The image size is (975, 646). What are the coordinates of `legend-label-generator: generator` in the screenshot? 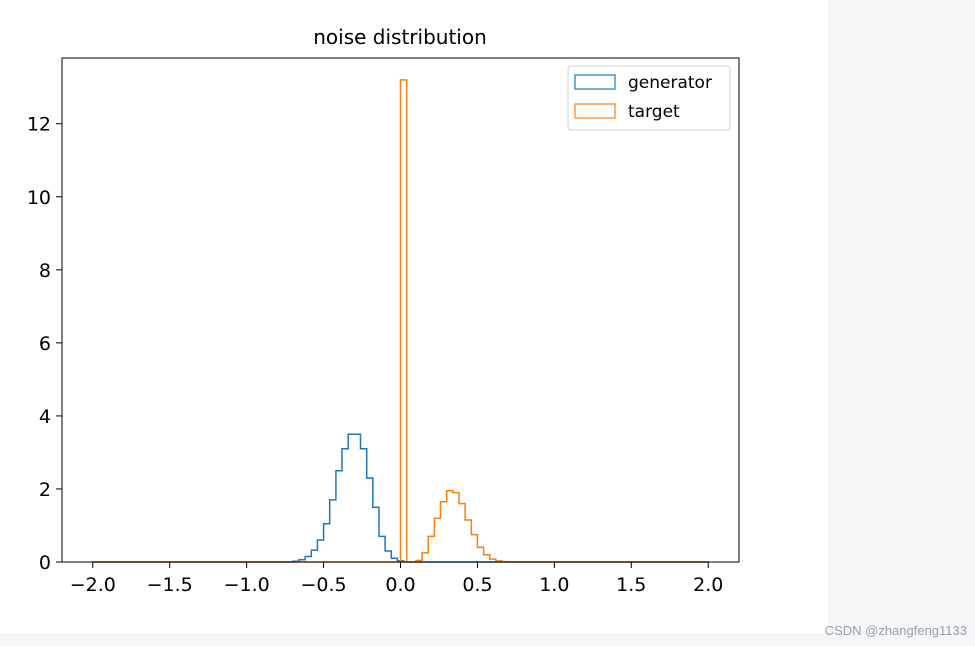 It's located at (670, 83).